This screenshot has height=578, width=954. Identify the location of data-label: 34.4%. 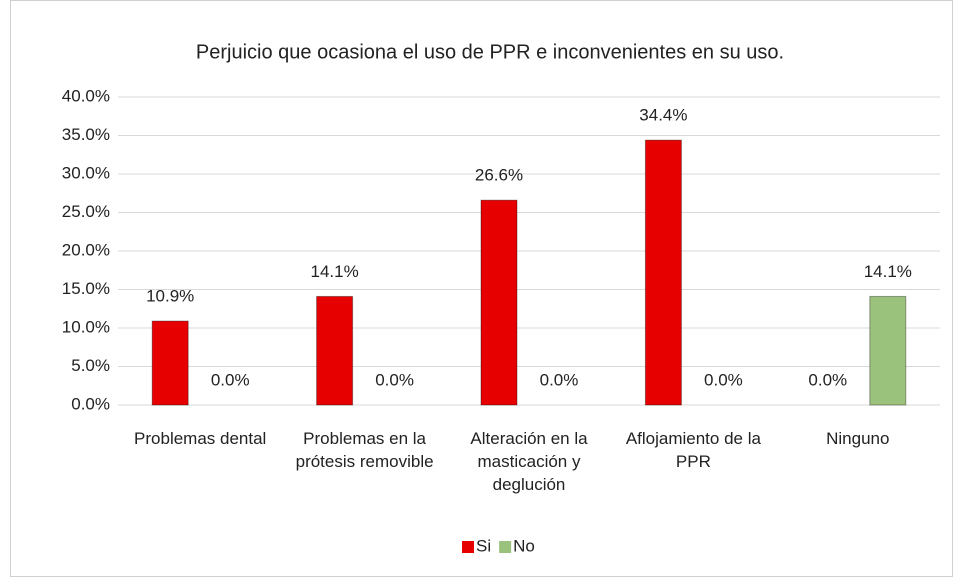
(663, 115).